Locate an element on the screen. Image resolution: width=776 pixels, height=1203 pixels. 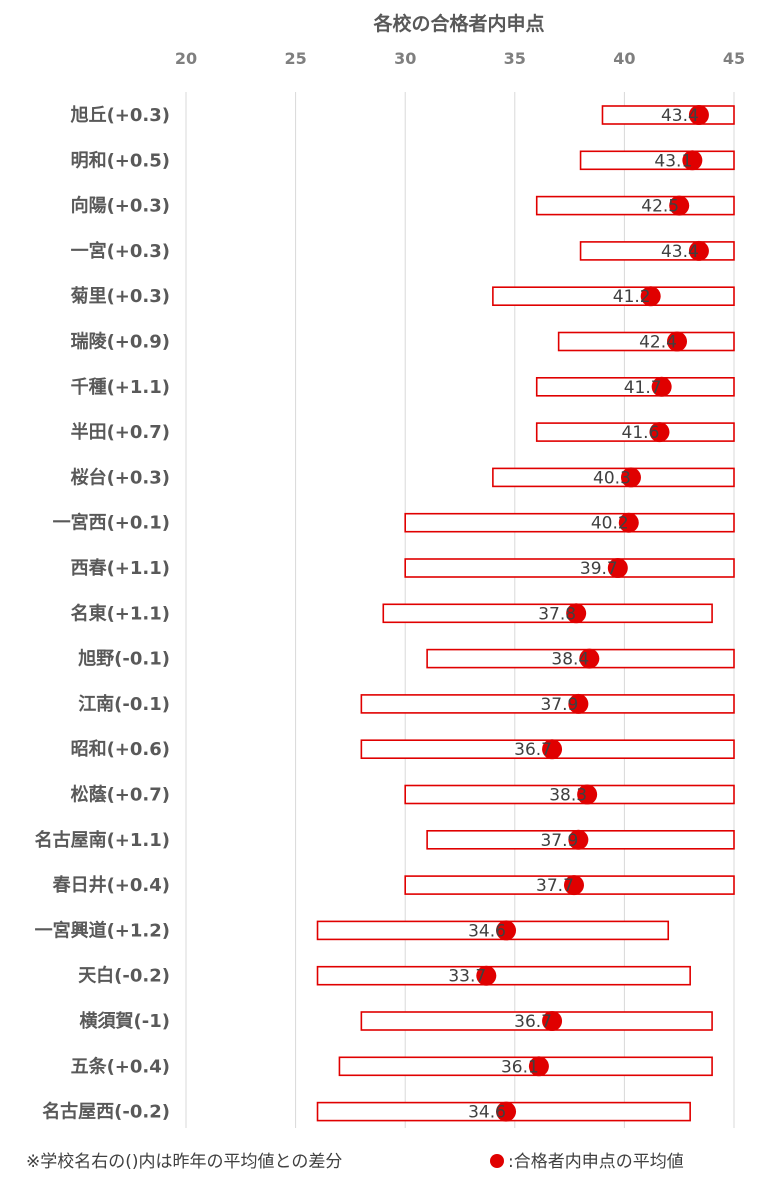
category-label: 半田(+0.7) is located at coordinates (120, 432).